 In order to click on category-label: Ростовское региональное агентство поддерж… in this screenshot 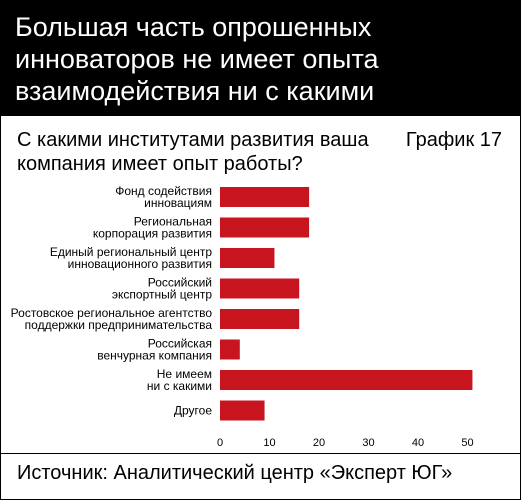, I will do `click(112, 319)`.